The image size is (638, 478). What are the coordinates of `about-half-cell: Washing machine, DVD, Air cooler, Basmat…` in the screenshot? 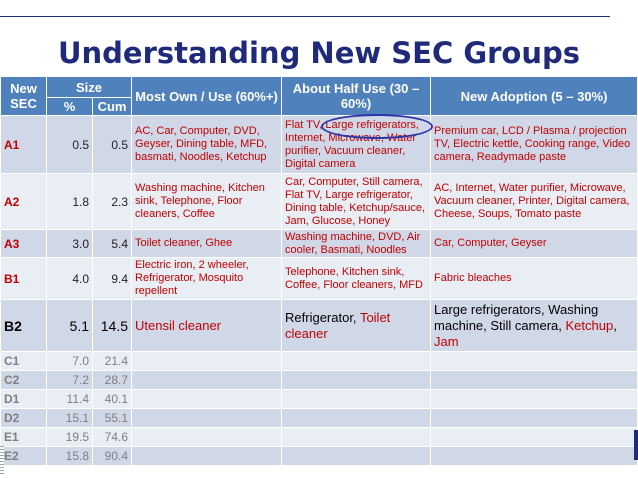 It's located at (356, 243).